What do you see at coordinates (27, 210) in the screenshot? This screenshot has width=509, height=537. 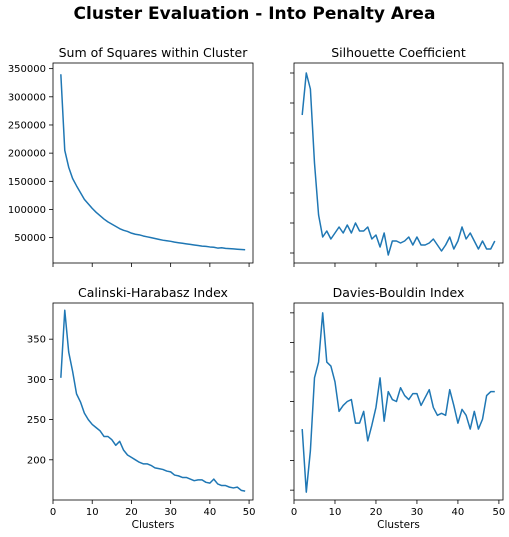 I see `y-tick-label: 100000` at bounding box center [27, 210].